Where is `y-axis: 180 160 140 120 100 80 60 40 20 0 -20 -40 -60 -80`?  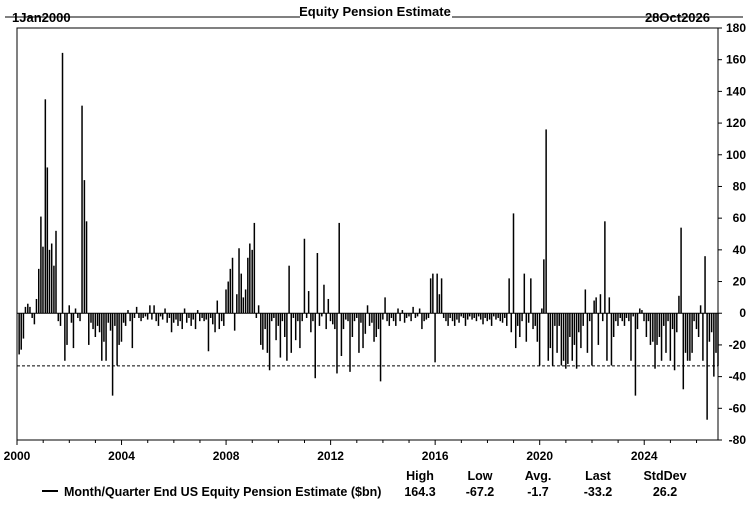
y-axis: 180 160 140 120 100 80 60 40 20 0 -20 -40 -60 -80 is located at coordinates (732, 234).